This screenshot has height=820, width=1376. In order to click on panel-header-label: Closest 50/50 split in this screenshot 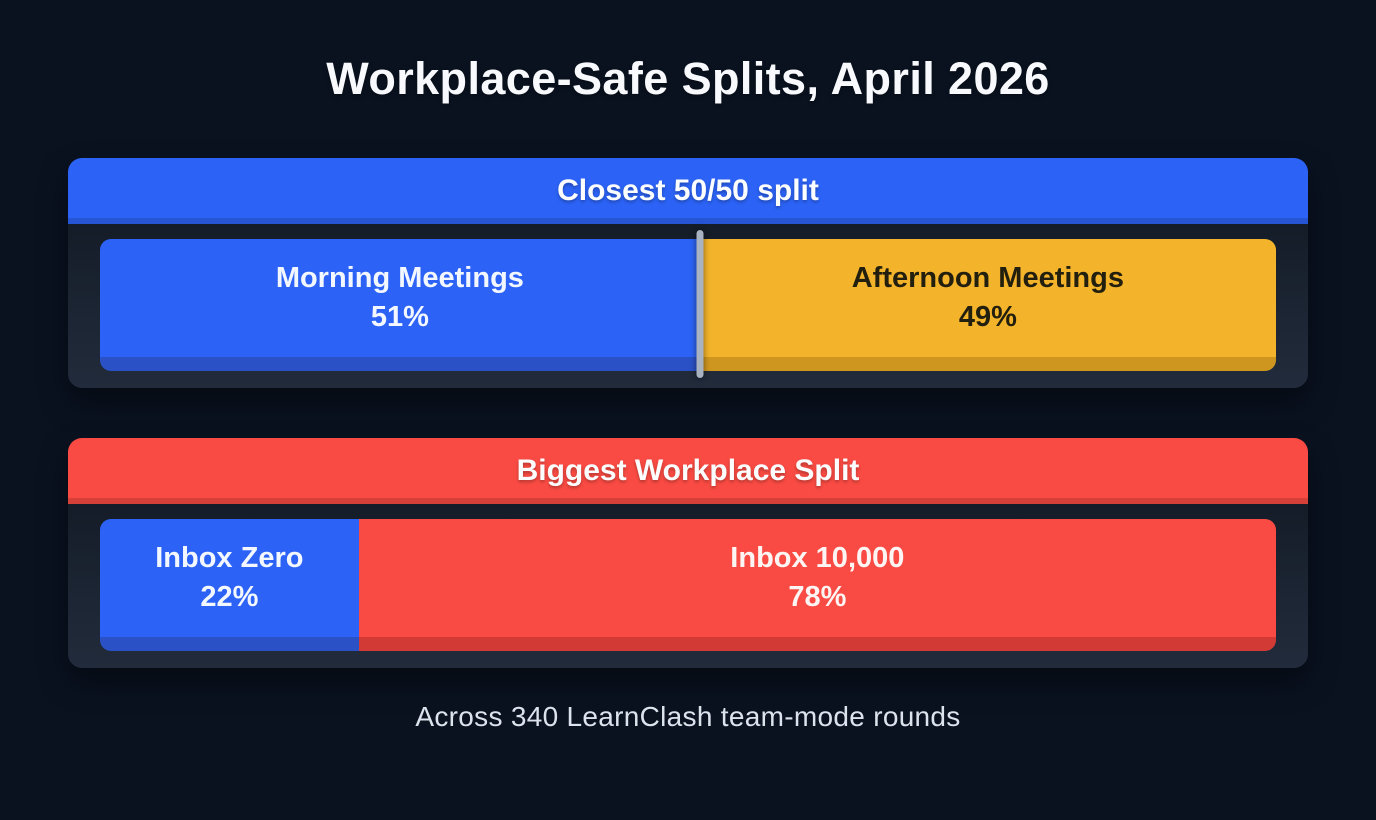, I will do `click(688, 190)`.